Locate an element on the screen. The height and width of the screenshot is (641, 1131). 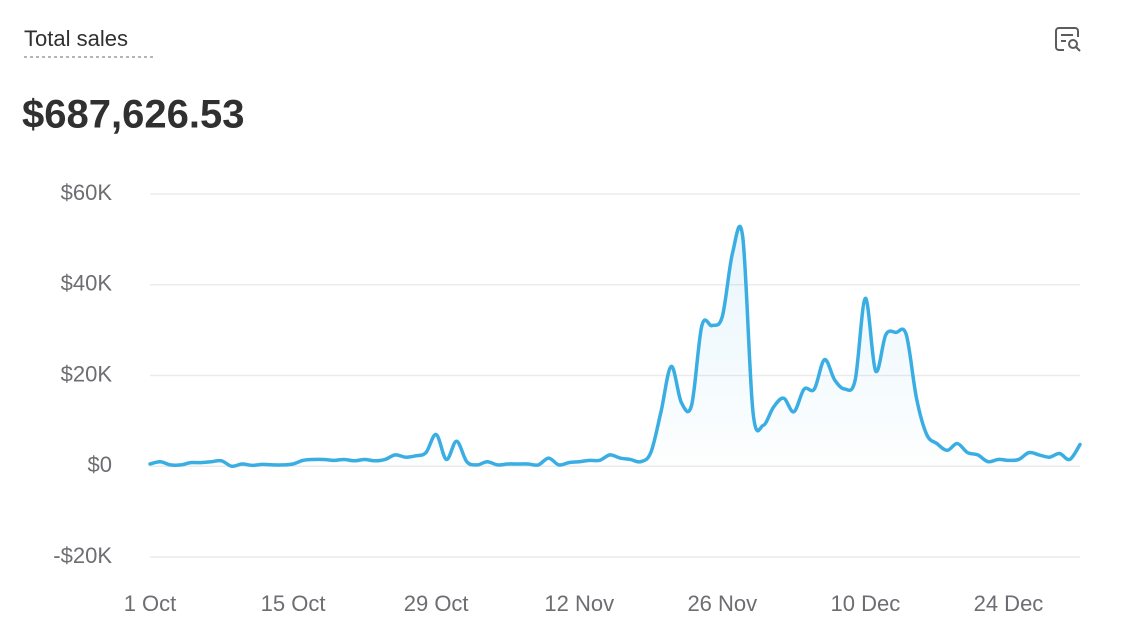
explore-icon is located at coordinates (1068, 39).